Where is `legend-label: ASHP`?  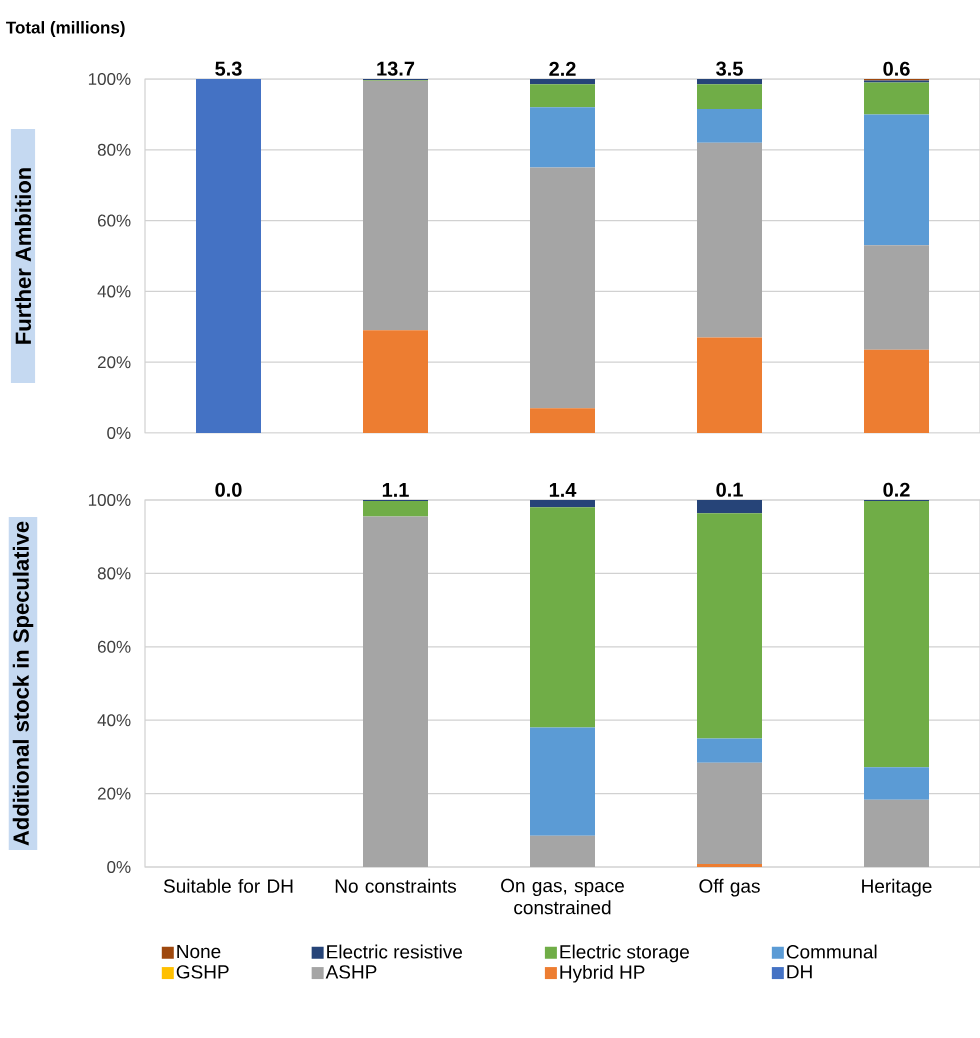 legend-label: ASHP is located at coordinates (351, 972).